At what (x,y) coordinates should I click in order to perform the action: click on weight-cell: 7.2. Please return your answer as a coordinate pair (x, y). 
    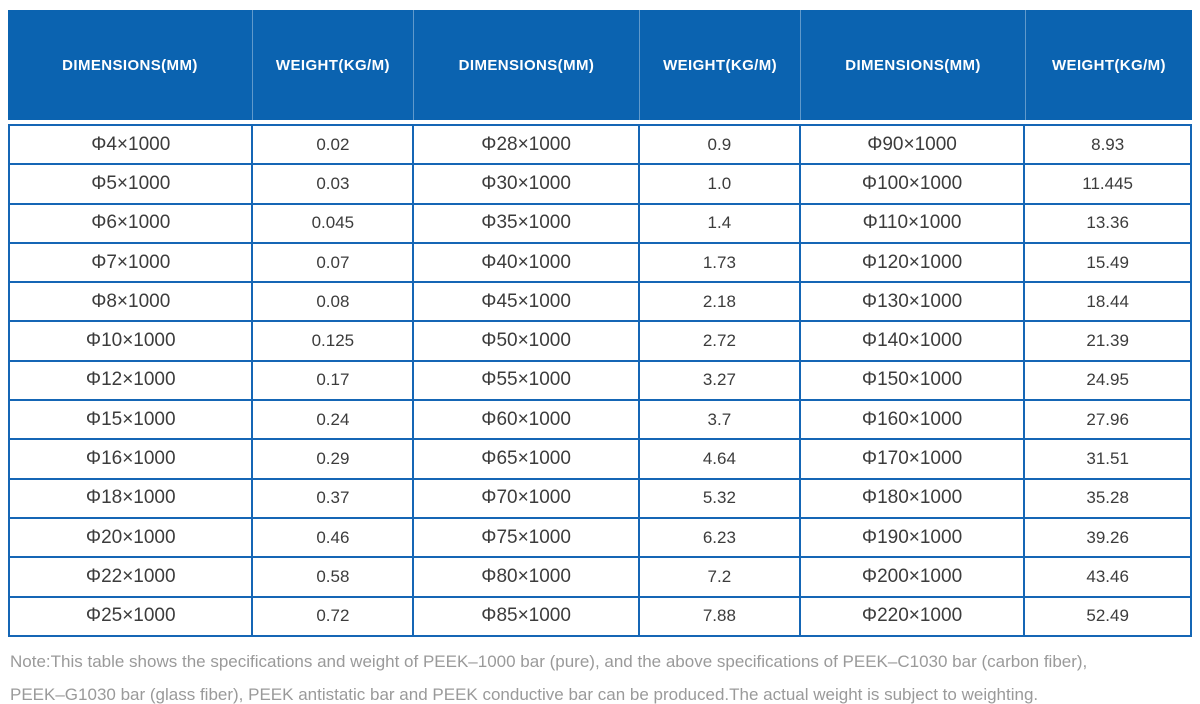
    Looking at the image, I should click on (719, 577).